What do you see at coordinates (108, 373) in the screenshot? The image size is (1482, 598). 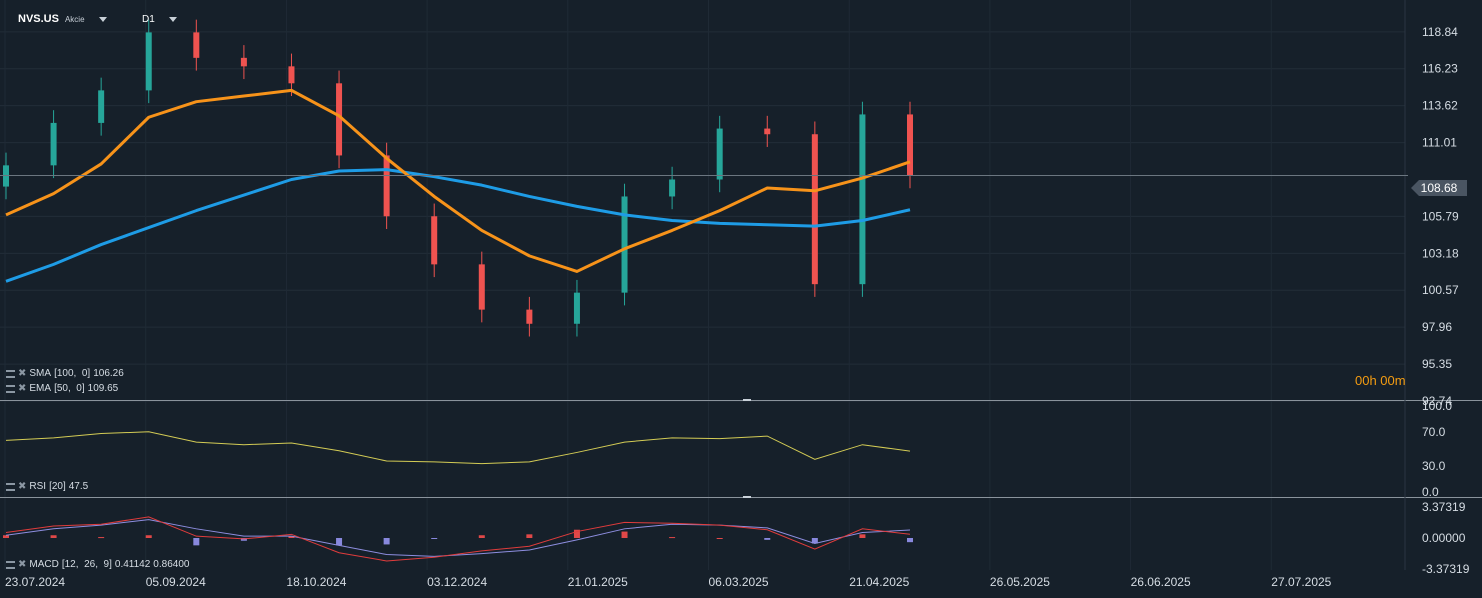 I see `sma-value: 106.26` at bounding box center [108, 373].